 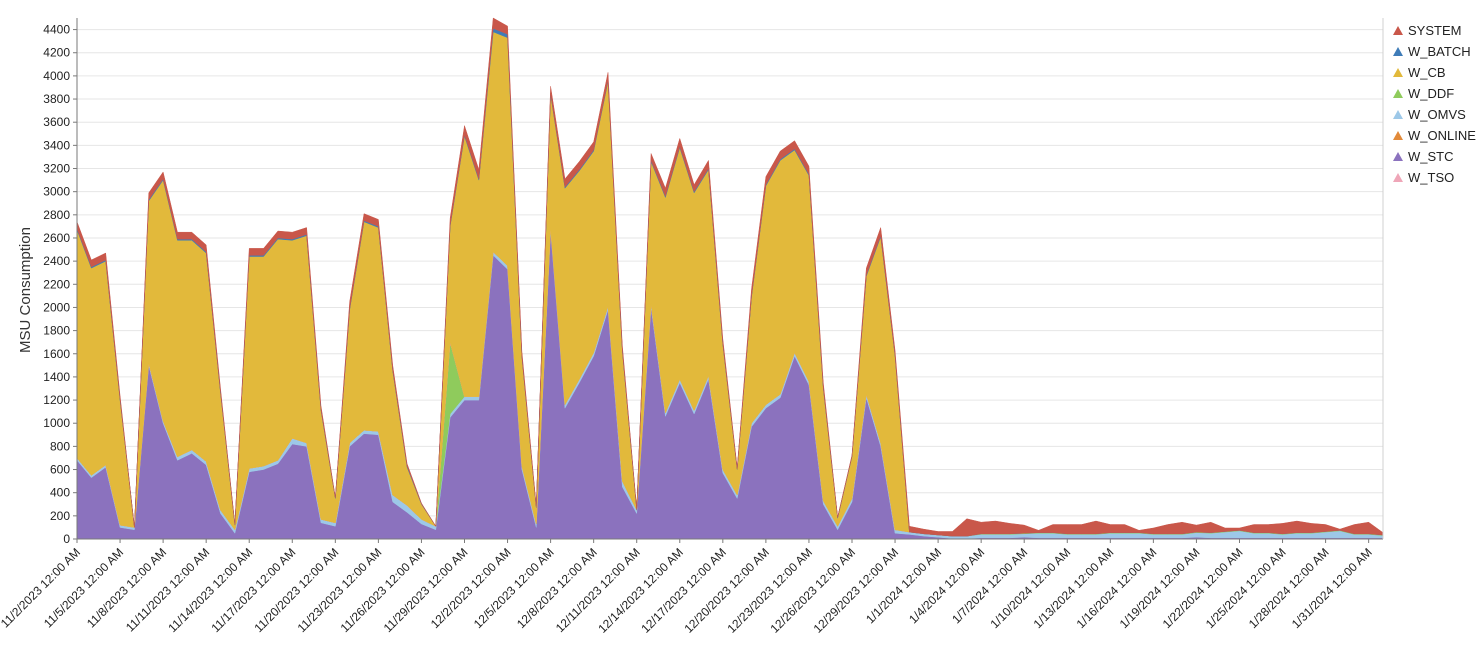 I want to click on x-tick-label: 12/2/2023 12:00 AM, so click(x=471, y=588).